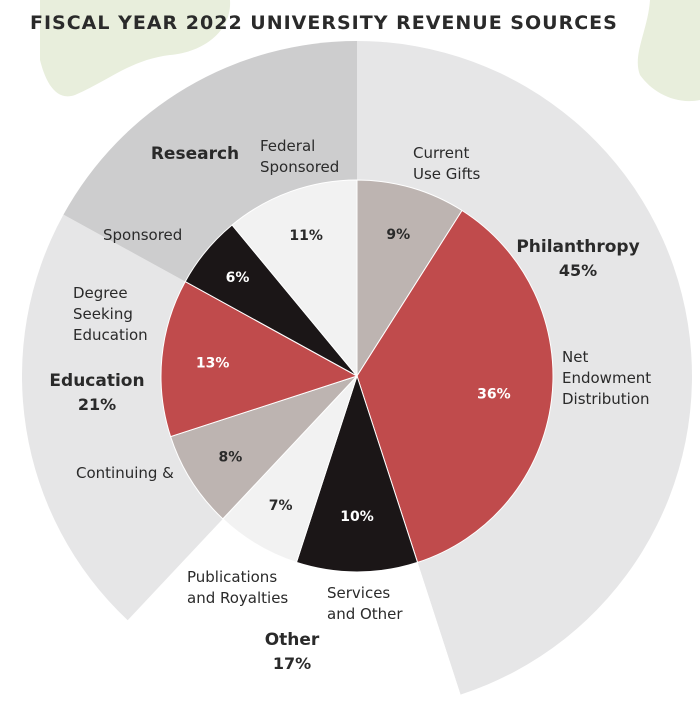 The height and width of the screenshot is (709, 700). What do you see at coordinates (446, 174) in the screenshot?
I see `slice-category-label-1-line-2: Use Gifts` at bounding box center [446, 174].